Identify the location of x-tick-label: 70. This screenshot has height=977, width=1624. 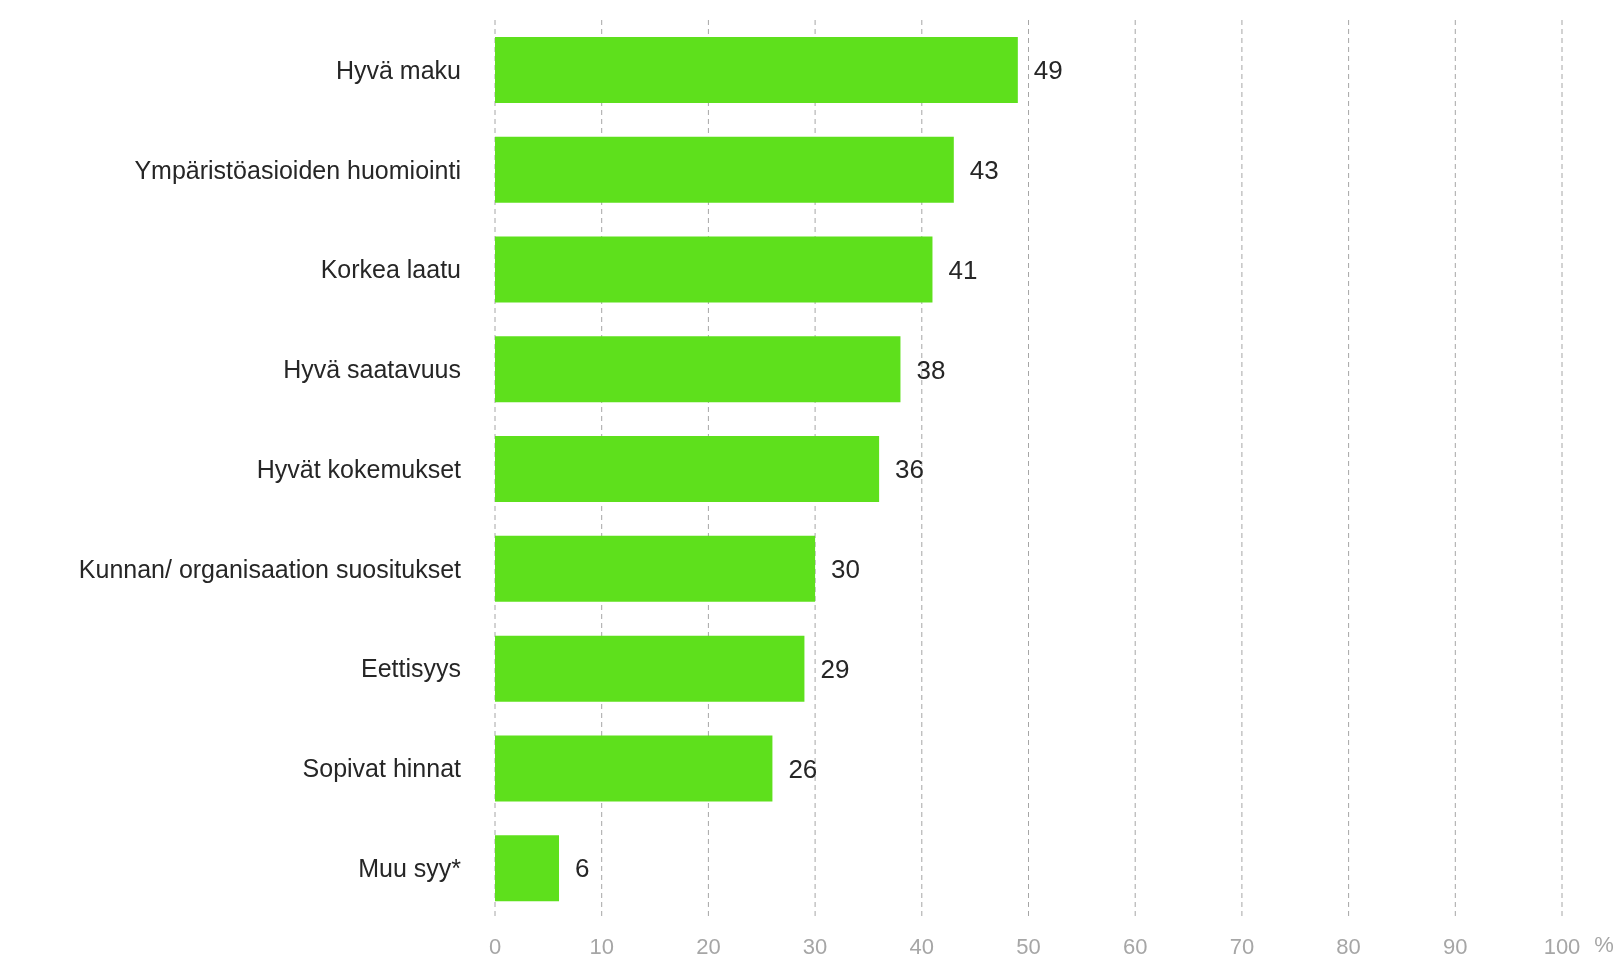
(1242, 946).